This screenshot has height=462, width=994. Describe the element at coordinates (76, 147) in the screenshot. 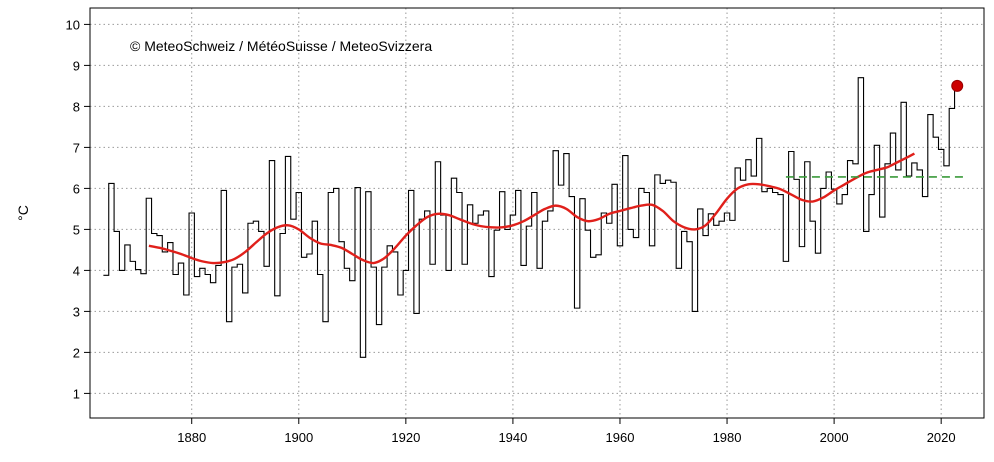

I see `y-tick-label: 7` at that location.